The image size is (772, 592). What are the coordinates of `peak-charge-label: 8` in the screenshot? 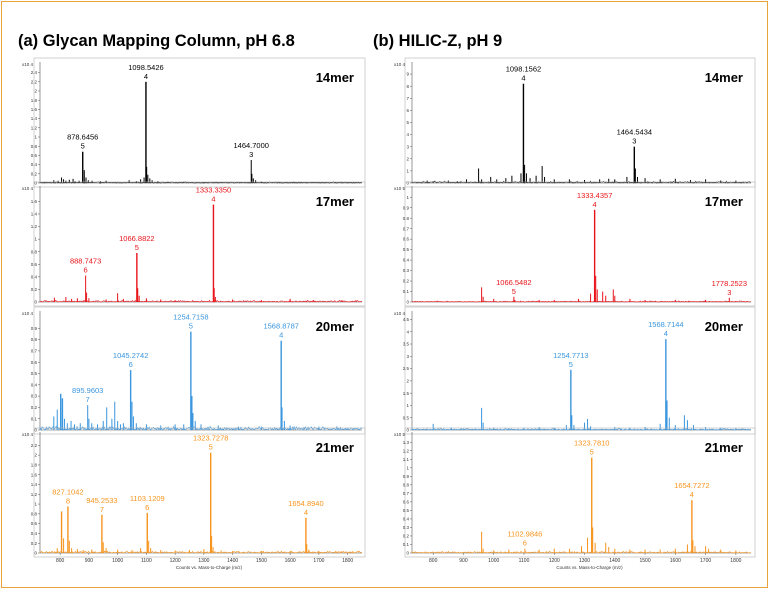 It's located at (68, 501).